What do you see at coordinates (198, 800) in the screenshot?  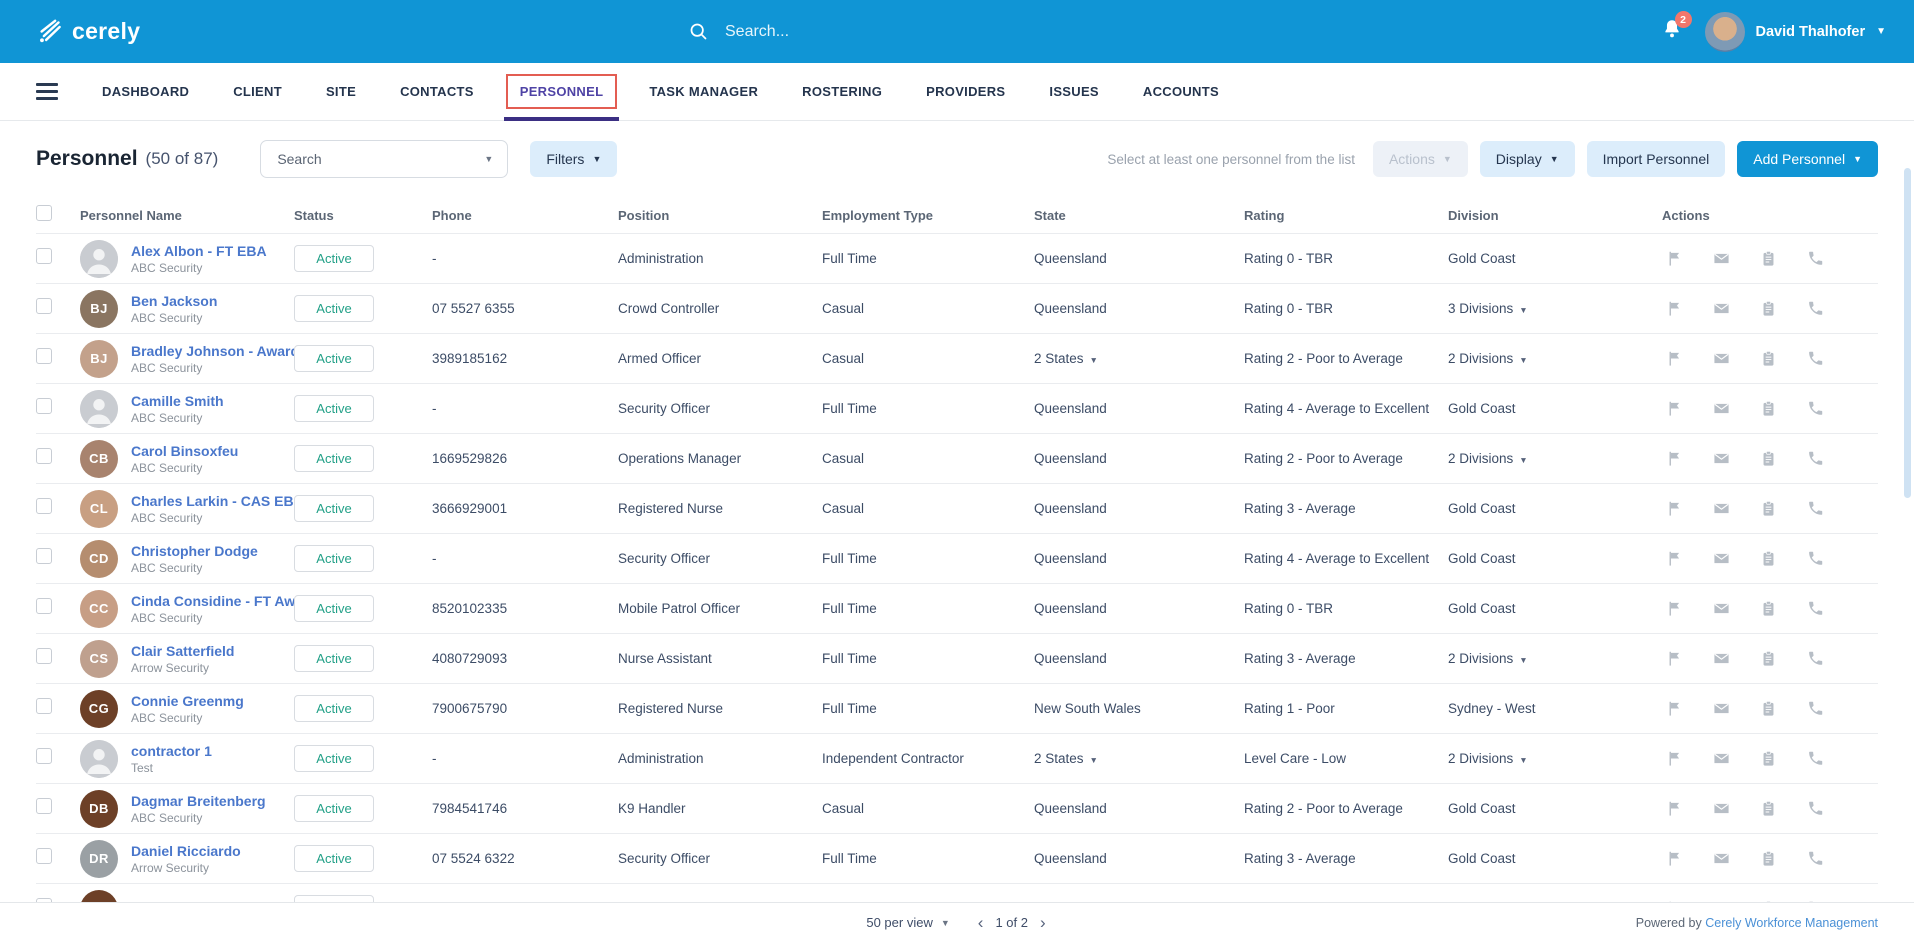 I see `personnel-name-link: Dagmar Breitenberg` at bounding box center [198, 800].